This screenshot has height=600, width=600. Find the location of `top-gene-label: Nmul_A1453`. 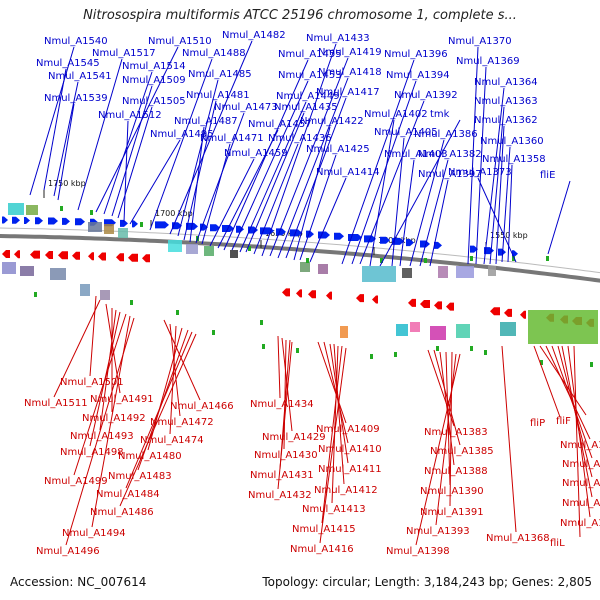

top-gene-label: Nmul_A1453 is located at coordinates (310, 75).